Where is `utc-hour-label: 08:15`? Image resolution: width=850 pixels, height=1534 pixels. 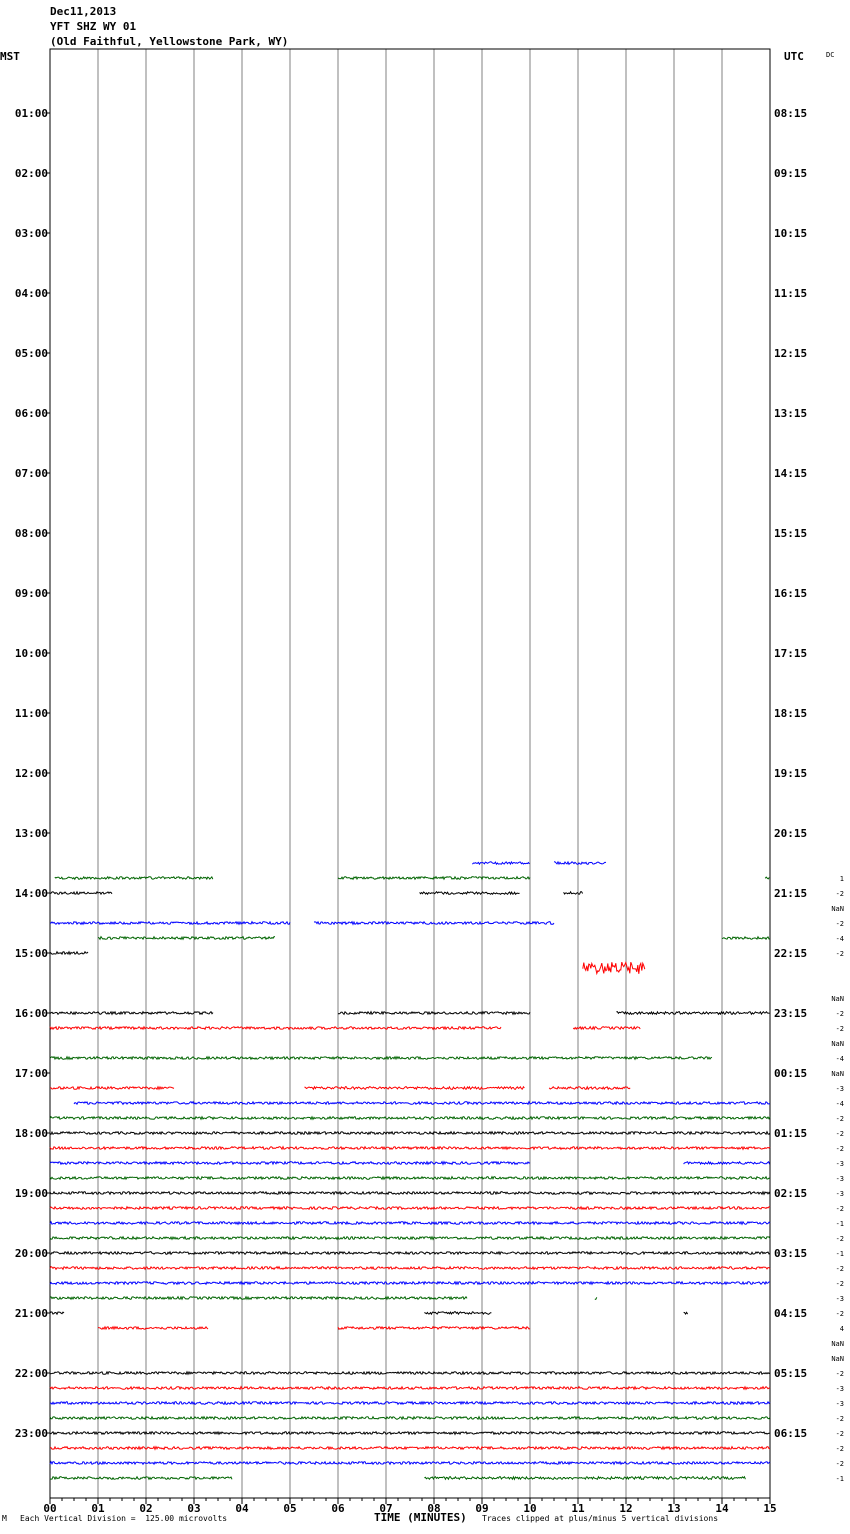
utc-hour-label: 08:15 is located at coordinates (790, 113).